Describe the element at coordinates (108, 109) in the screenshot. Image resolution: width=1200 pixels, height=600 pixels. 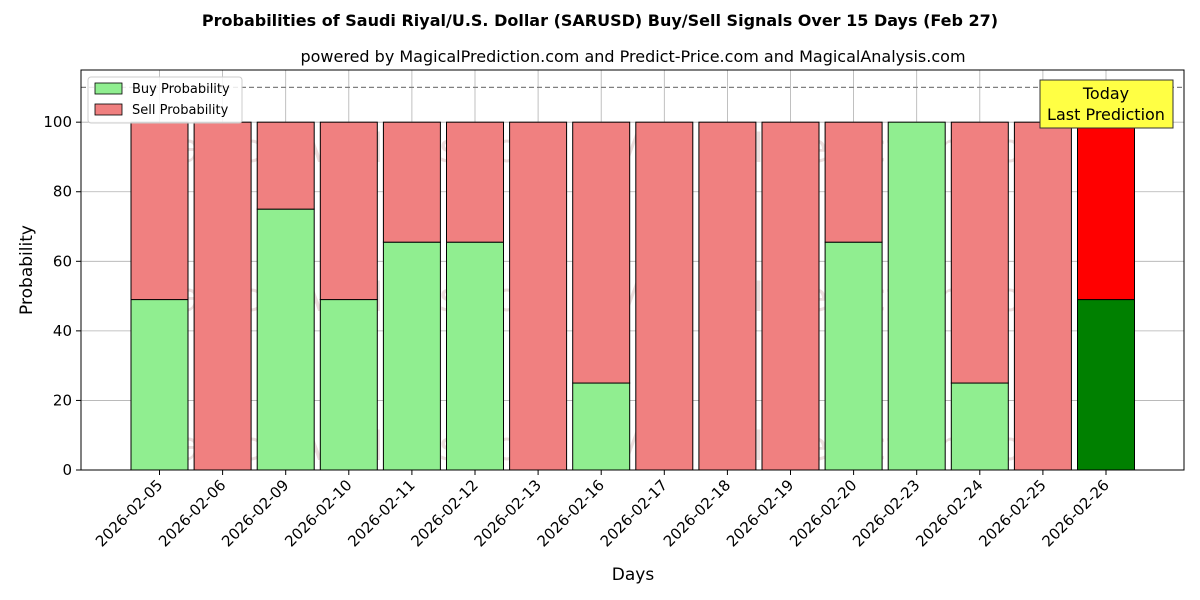
I see `legend-swatch-sell` at that location.